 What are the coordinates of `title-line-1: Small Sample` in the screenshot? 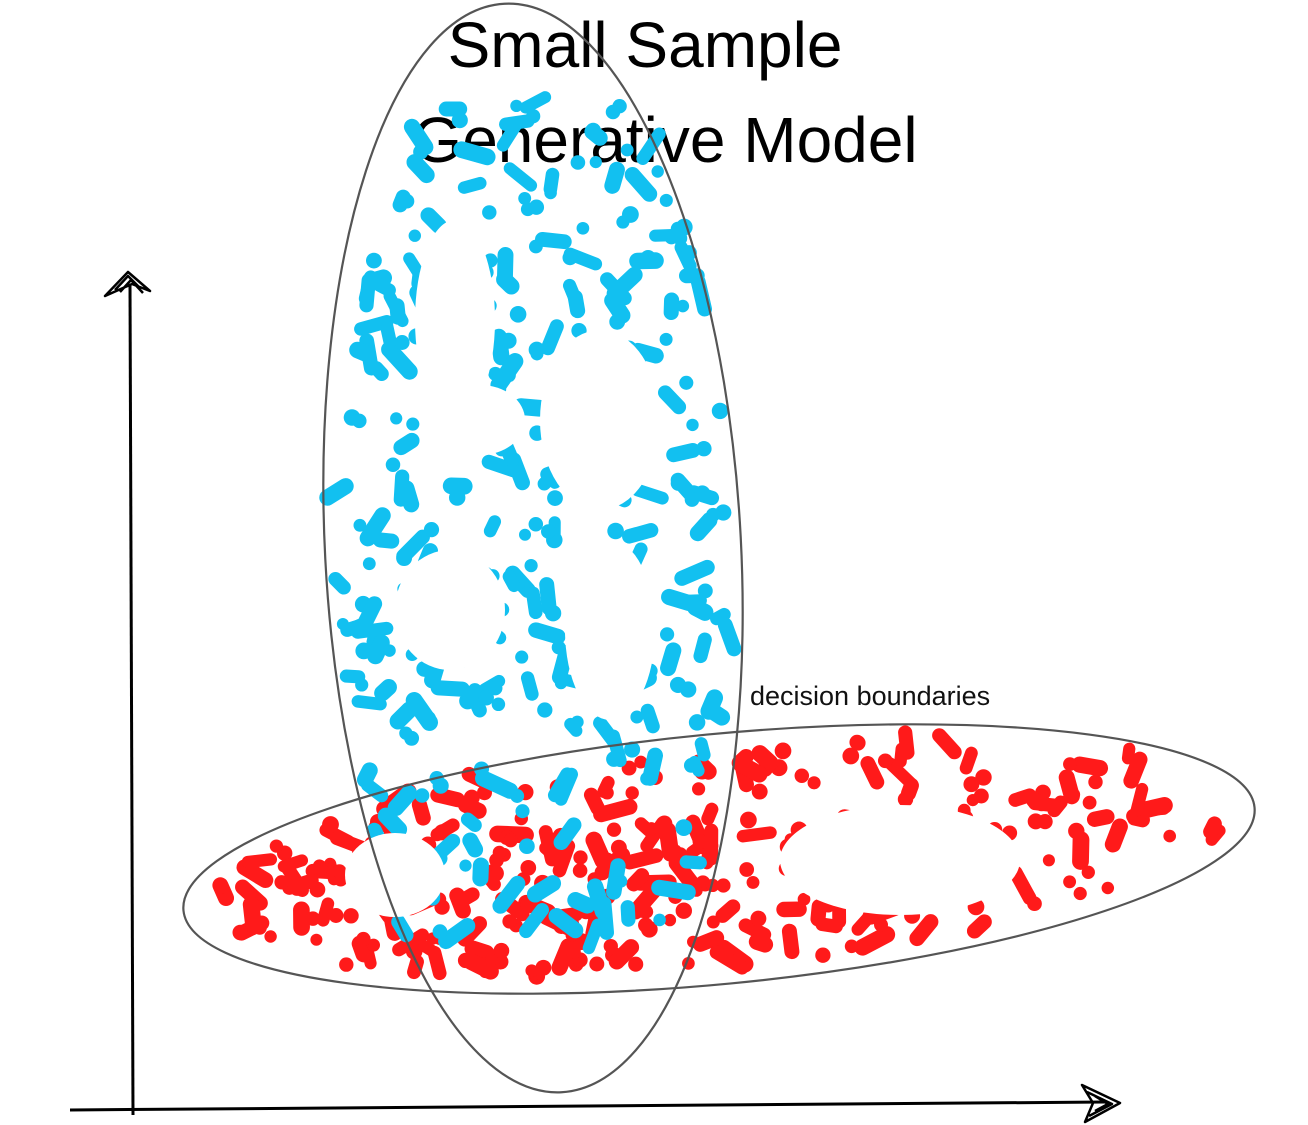 It's located at (645, 45).